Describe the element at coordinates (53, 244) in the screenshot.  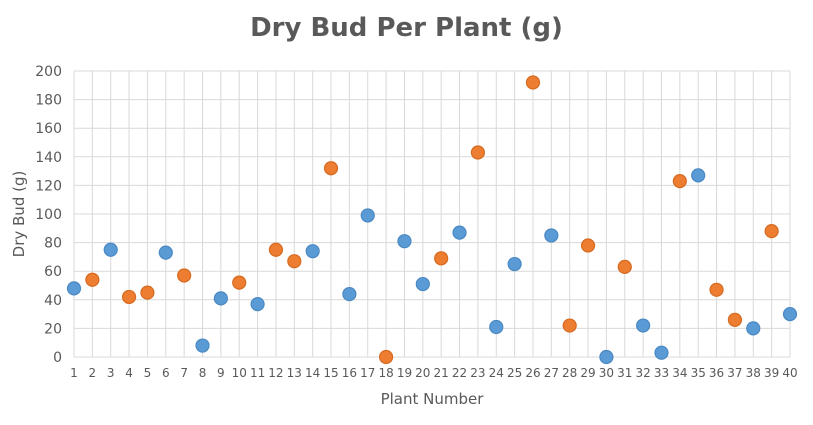
I see `y-tick-label: 80` at that location.